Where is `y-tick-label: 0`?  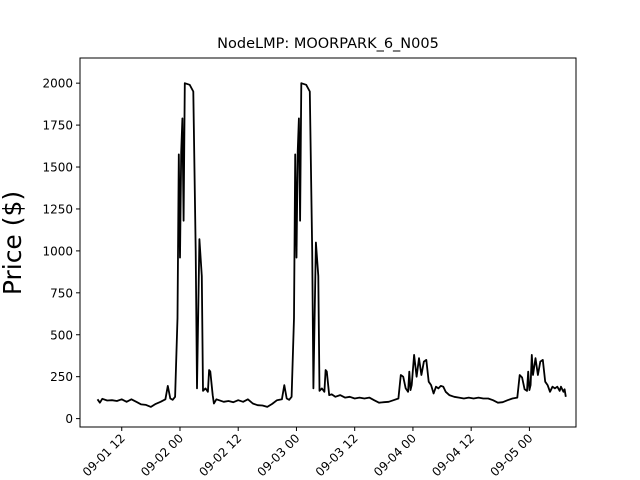
y-tick-label: 0 is located at coordinates (69, 419).